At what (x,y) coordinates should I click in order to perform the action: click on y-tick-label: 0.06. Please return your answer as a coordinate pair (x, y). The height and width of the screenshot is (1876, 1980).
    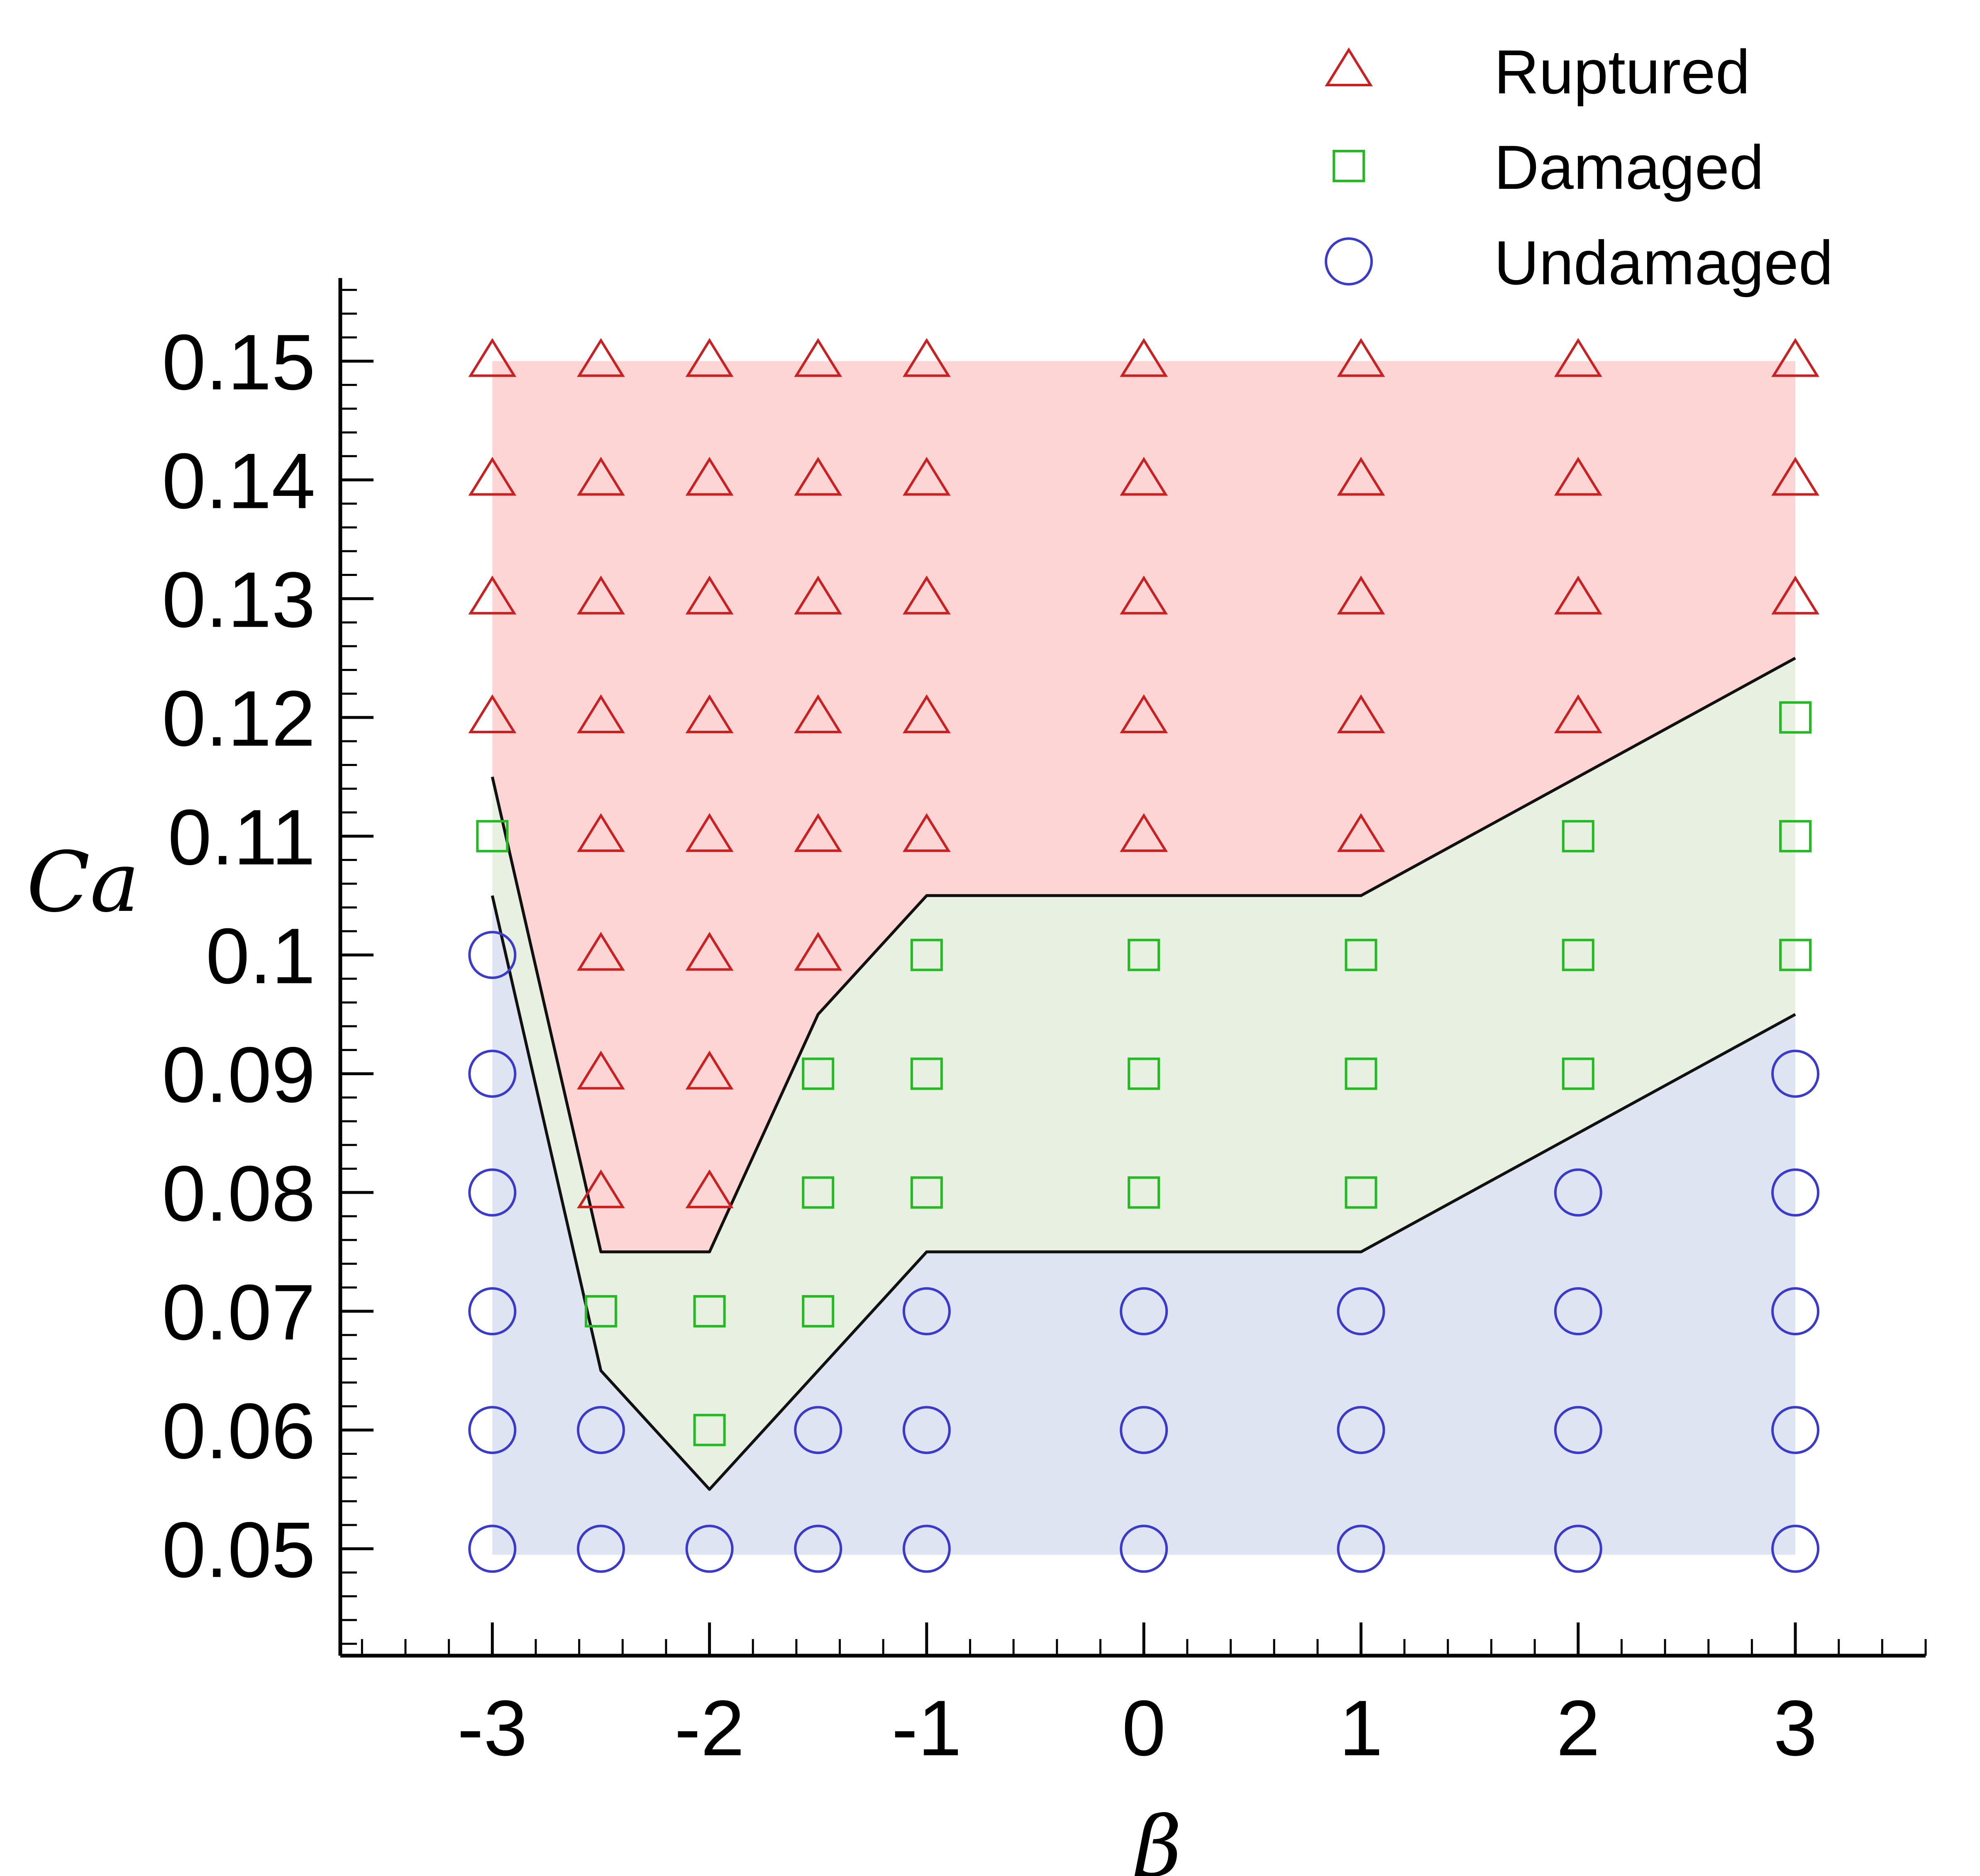
    Looking at the image, I should click on (238, 1431).